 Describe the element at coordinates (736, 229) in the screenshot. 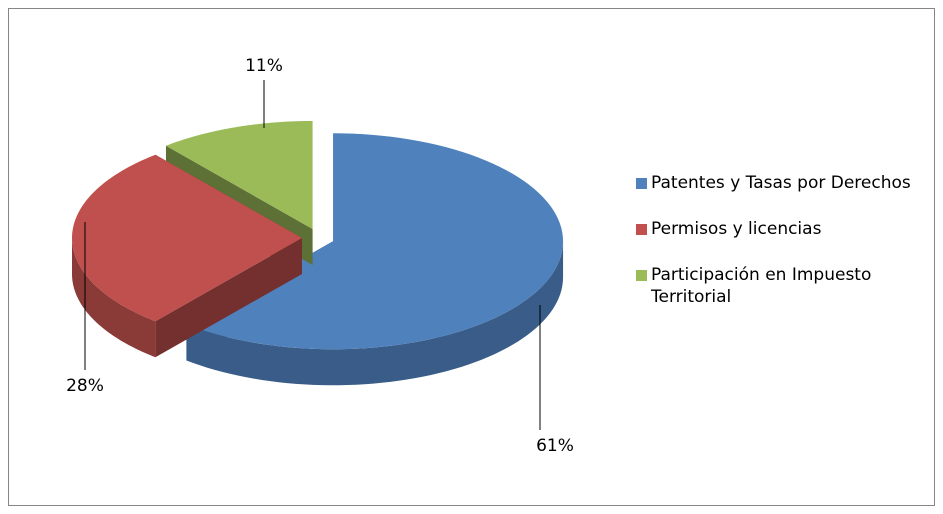

I see `legend-label: Permisos y licencias` at that location.